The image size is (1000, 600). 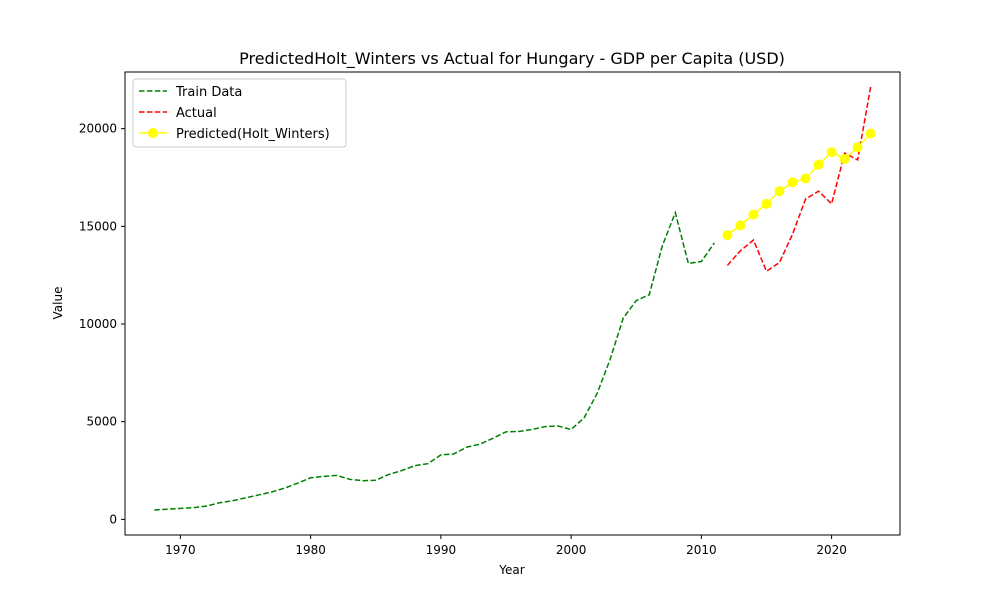 What do you see at coordinates (58, 303) in the screenshot?
I see `y-axis-label: Value` at bounding box center [58, 303].